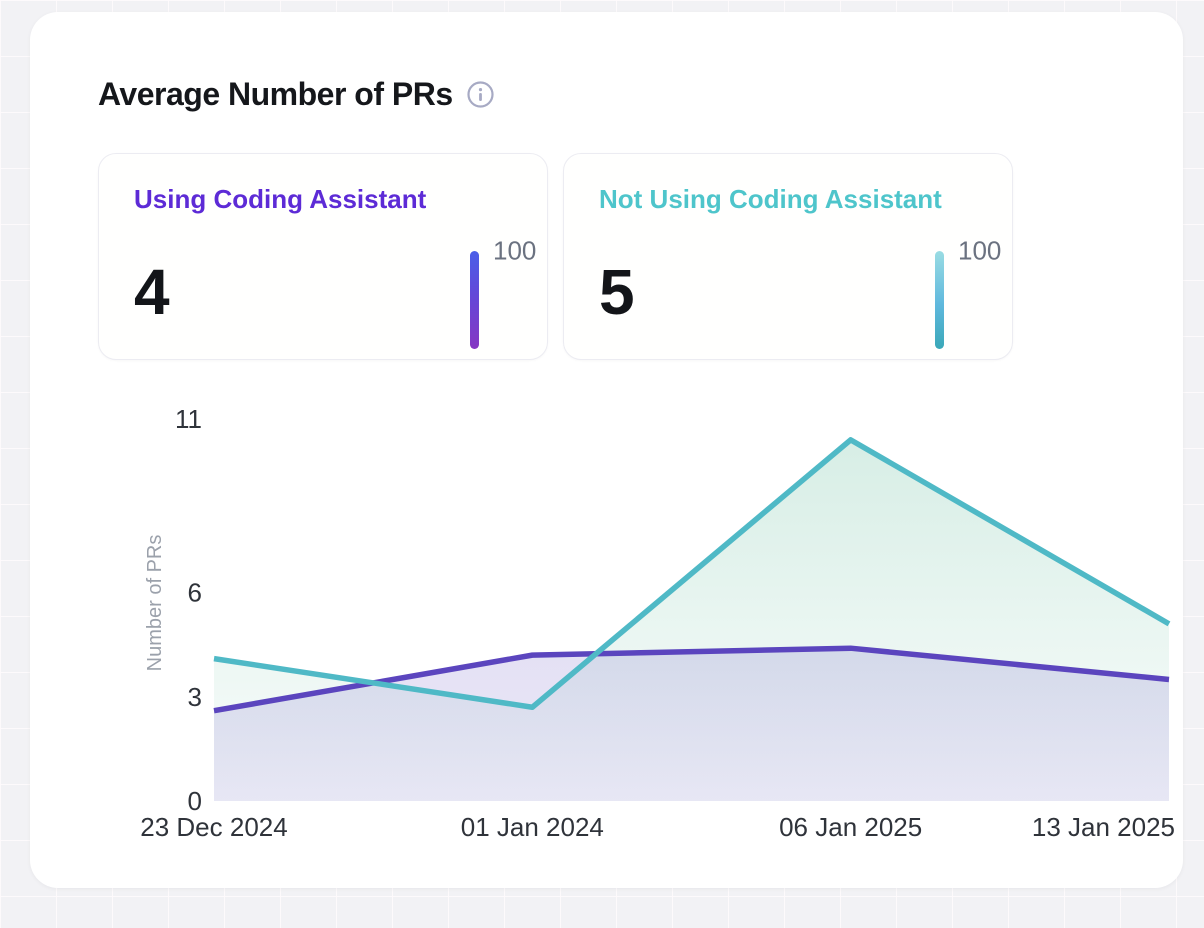 This screenshot has height=928, width=1204. Describe the element at coordinates (323, 256) in the screenshot. I see `stat-card-using-assistant: Using Coding Assistant 4 100` at that location.